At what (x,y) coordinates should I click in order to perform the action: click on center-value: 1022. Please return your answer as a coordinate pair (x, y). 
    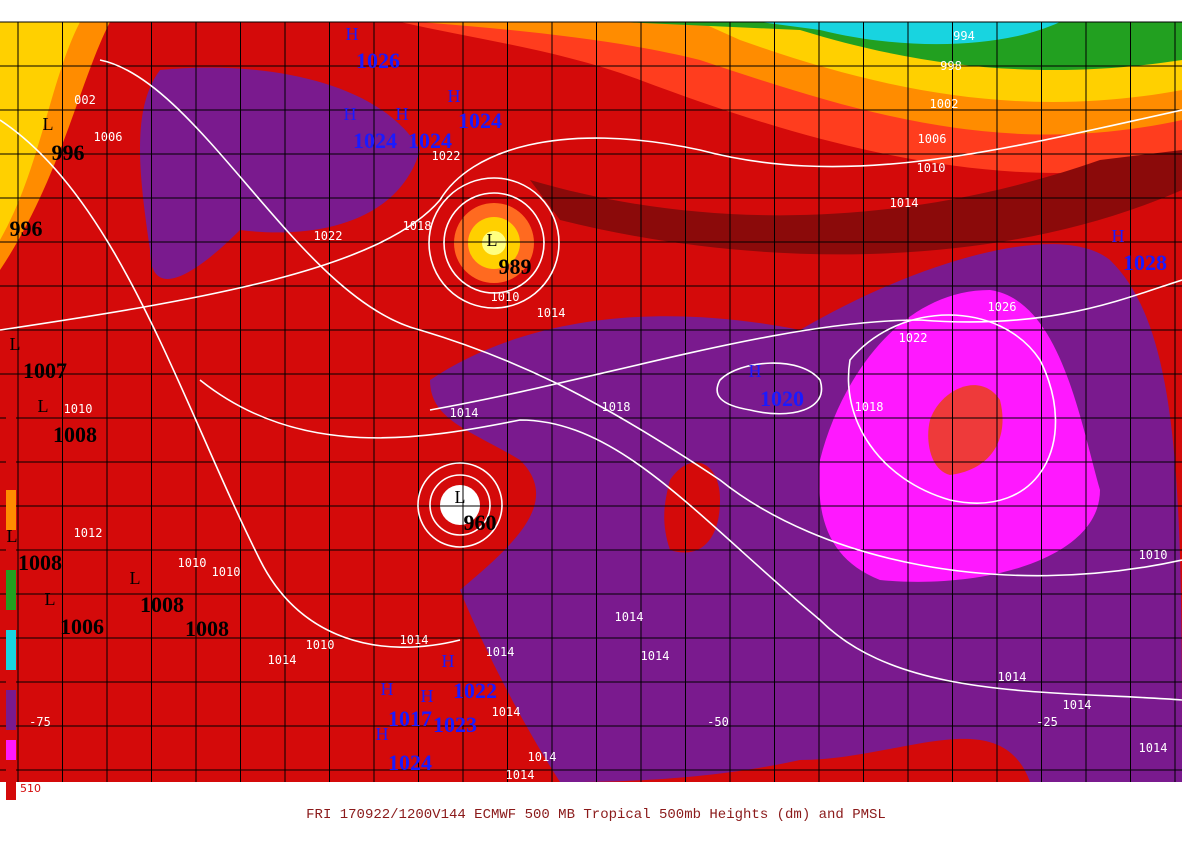
    Looking at the image, I should click on (475, 690).